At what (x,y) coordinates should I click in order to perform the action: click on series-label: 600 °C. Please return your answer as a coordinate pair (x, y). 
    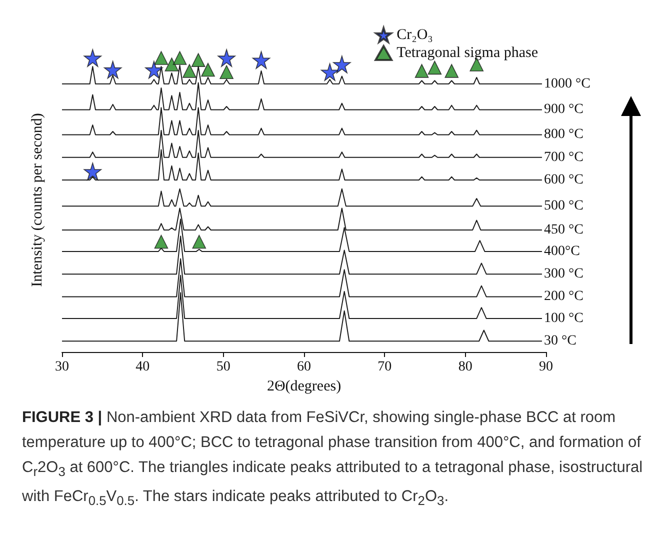
    Looking at the image, I should click on (564, 180).